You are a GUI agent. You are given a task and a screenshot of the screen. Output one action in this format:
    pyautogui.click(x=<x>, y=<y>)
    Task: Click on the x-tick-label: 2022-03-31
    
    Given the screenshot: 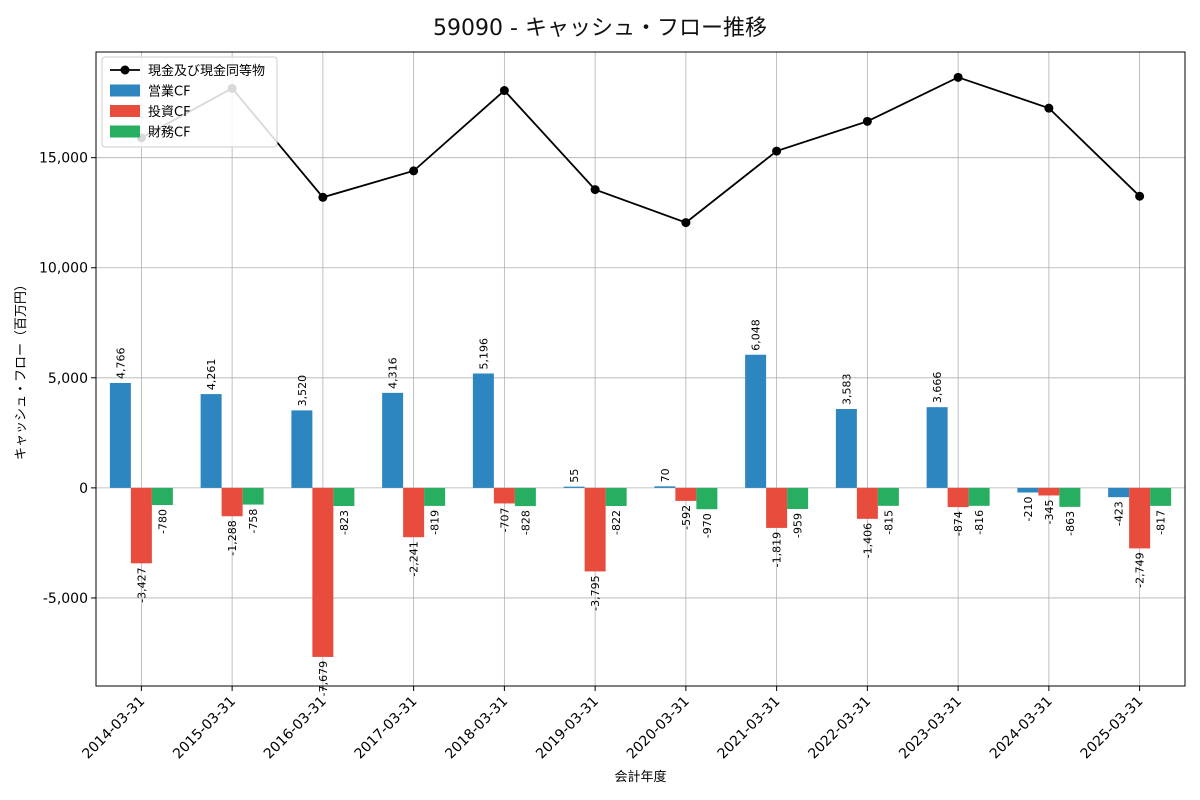 What is the action you would take?
    pyautogui.click(x=839, y=728)
    